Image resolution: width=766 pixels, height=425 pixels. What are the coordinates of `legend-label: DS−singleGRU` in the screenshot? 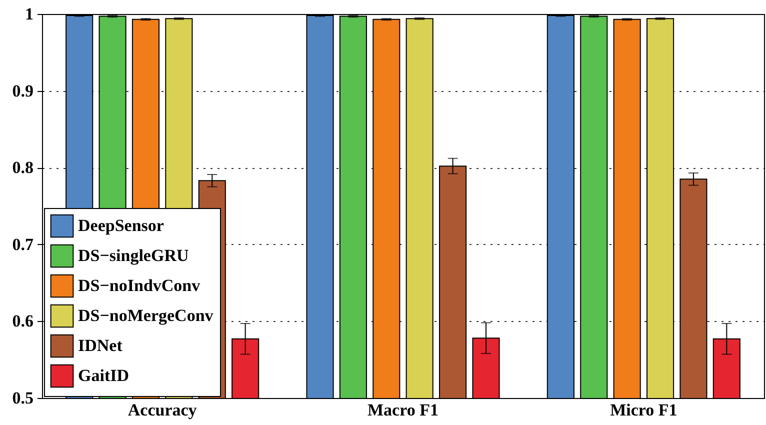 It's located at (133, 255).